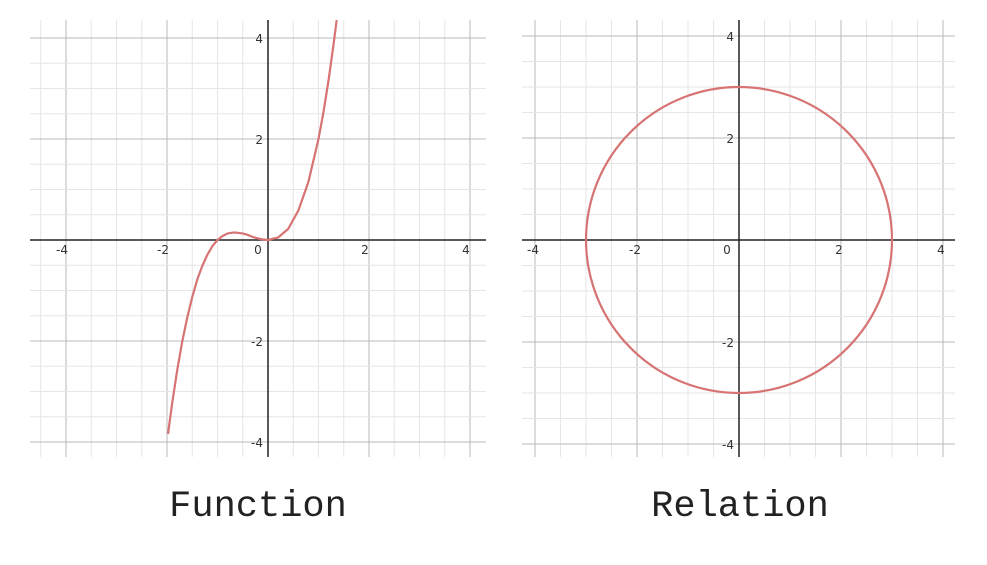 The width and height of the screenshot is (987, 565). Describe the element at coordinates (258, 507) in the screenshot. I see `function-caption: Function` at that location.